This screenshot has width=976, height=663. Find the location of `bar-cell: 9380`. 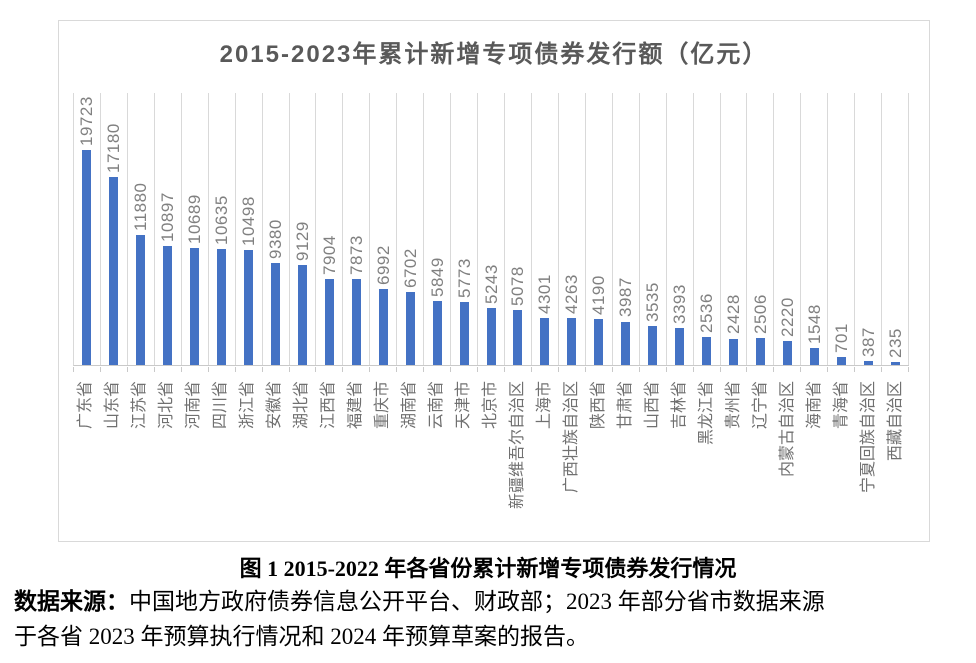

bar-cell: 9380 is located at coordinates (276, 229).